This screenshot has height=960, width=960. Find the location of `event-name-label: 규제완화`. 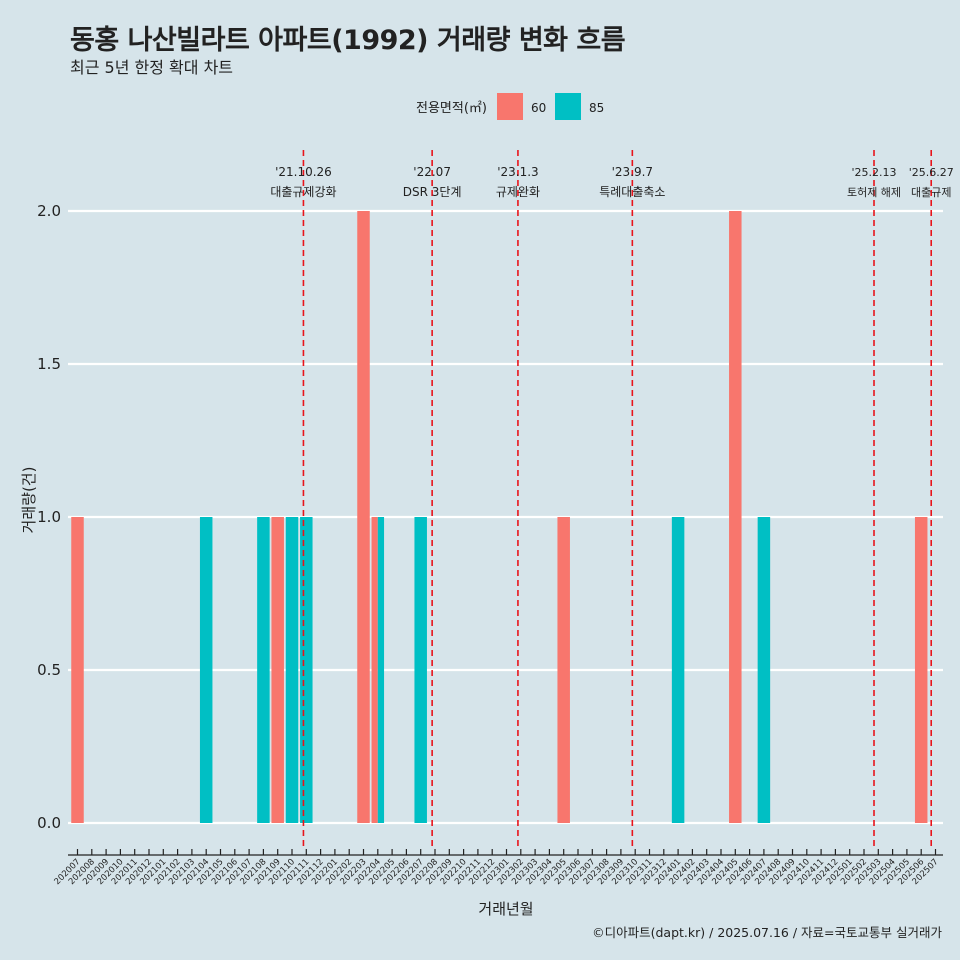

event-name-label: 규제완화 is located at coordinates (518, 192).